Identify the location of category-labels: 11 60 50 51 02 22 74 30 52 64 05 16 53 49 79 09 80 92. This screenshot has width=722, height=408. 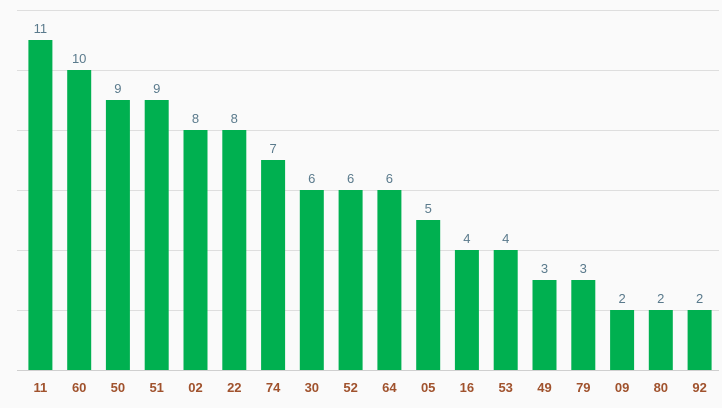
(370, 387).